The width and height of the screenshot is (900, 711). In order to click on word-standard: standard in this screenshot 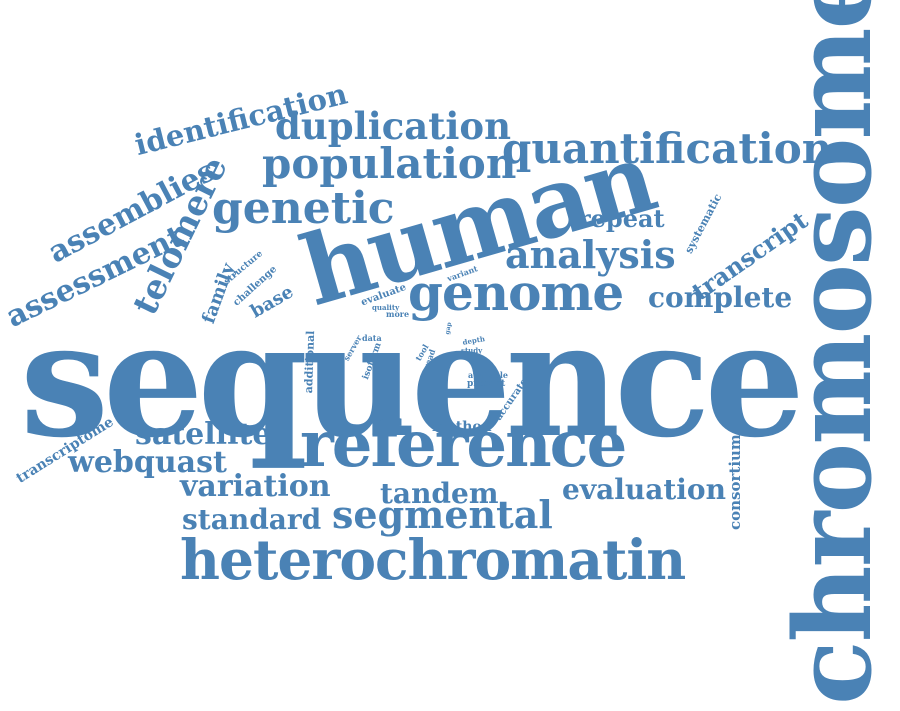, I will do `click(252, 519)`.